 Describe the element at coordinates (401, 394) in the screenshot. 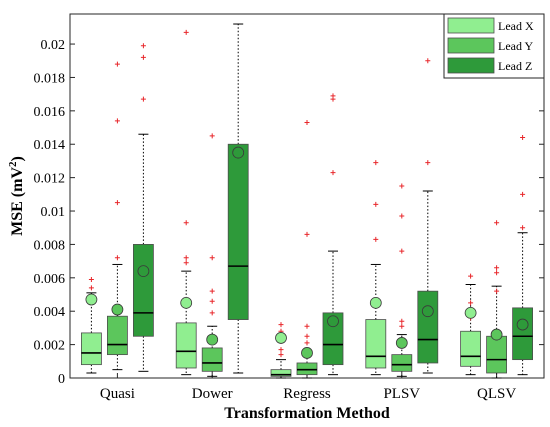

I see `x-tick-label: PLSV` at that location.